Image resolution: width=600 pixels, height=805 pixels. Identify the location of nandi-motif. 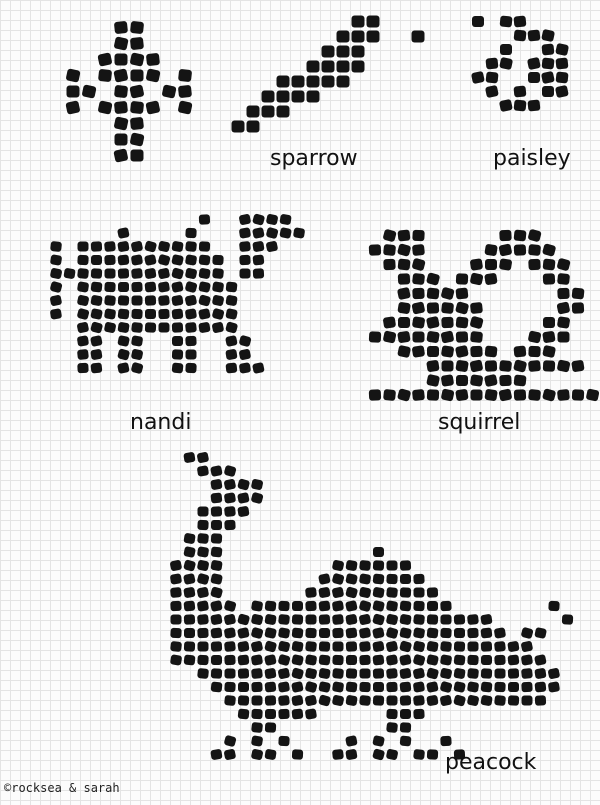
(177, 293).